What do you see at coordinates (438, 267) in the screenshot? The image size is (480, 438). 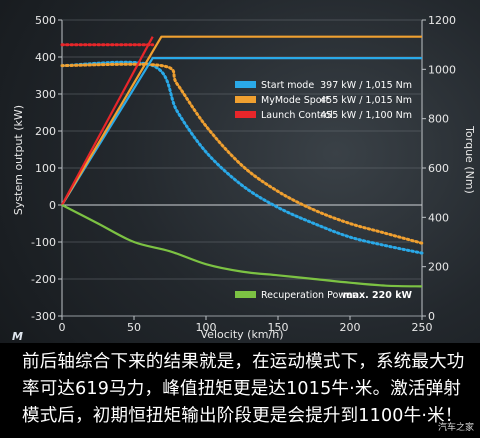 I see `y-right-tick-label: 200` at bounding box center [438, 267].